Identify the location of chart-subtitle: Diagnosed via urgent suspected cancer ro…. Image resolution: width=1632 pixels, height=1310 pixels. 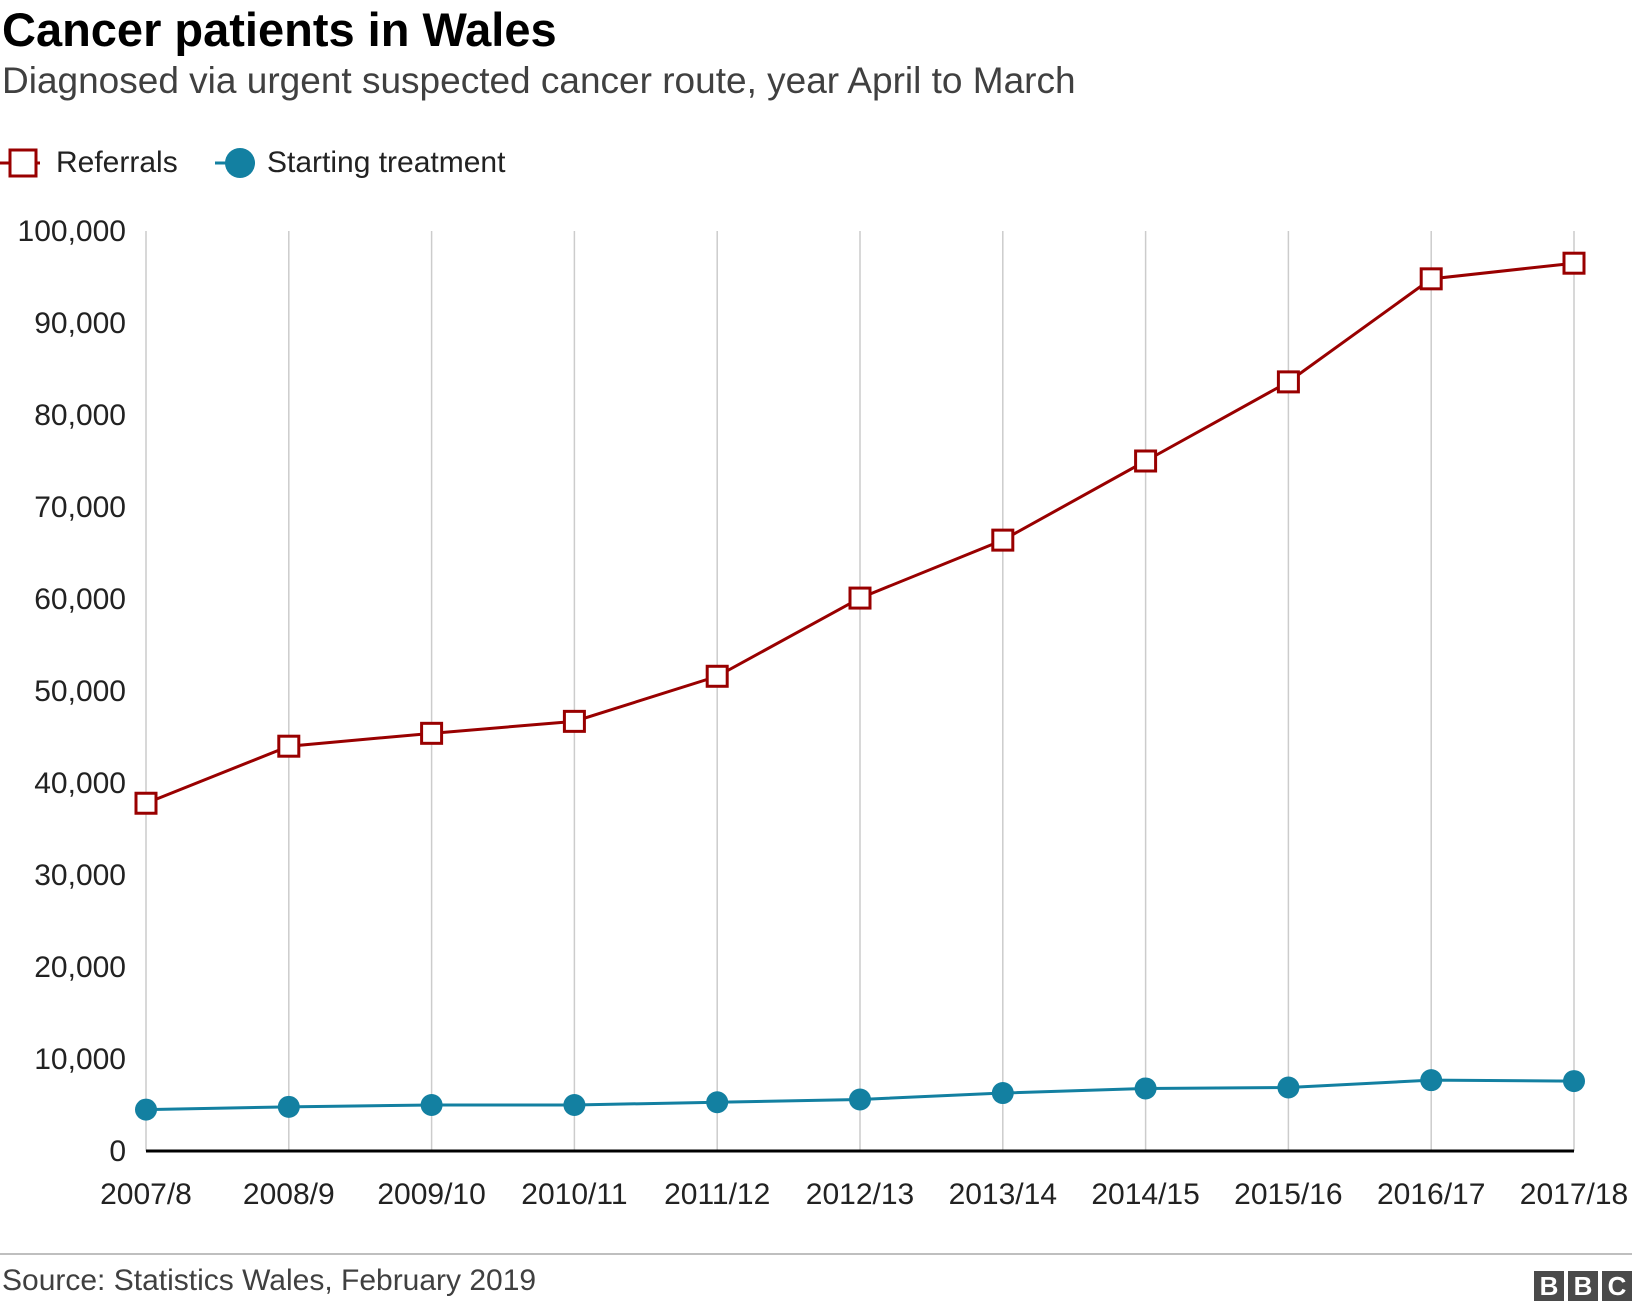
(539, 80).